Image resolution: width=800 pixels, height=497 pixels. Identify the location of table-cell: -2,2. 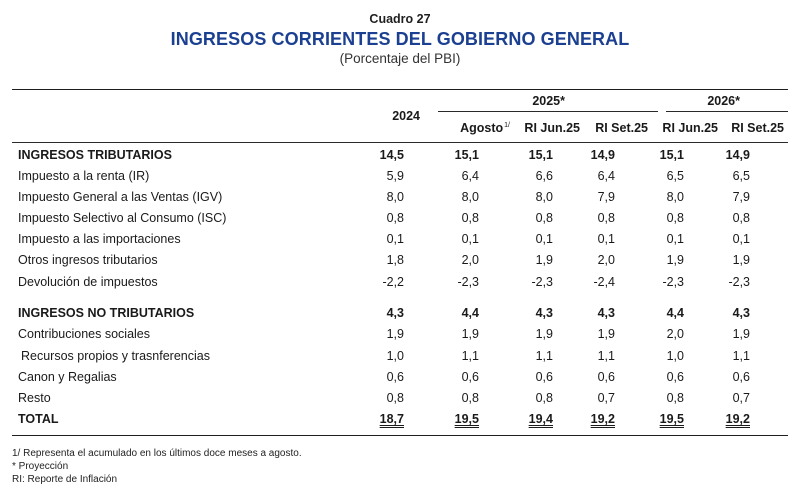
(393, 282).